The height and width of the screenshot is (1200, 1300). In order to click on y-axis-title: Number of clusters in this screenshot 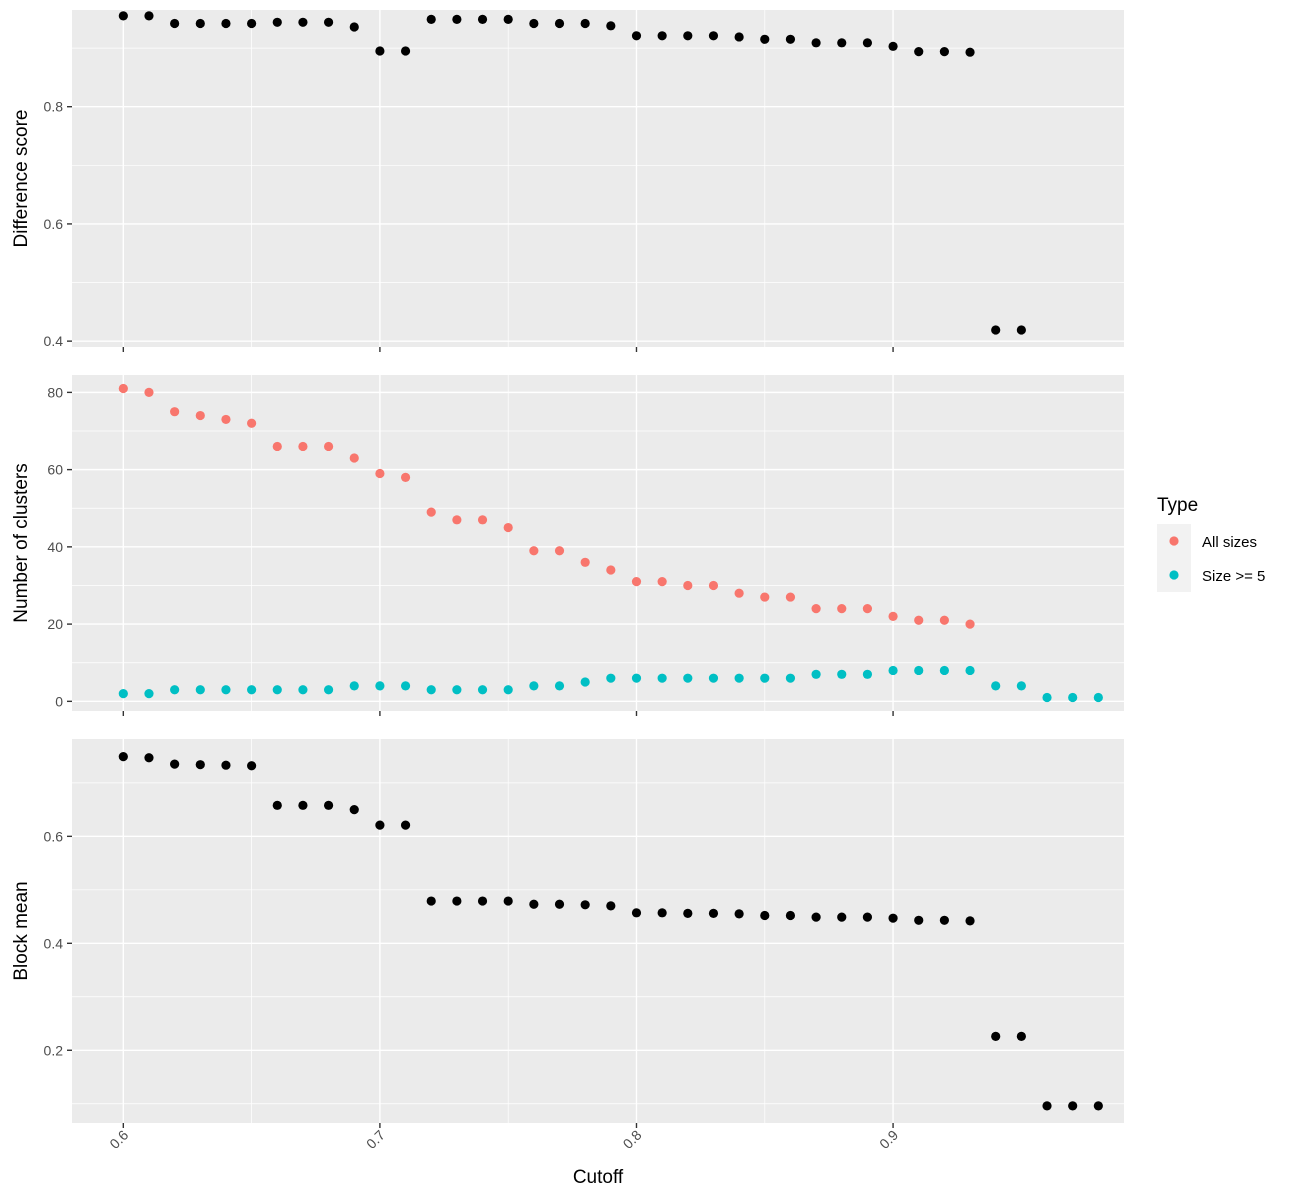, I will do `click(21, 542)`.